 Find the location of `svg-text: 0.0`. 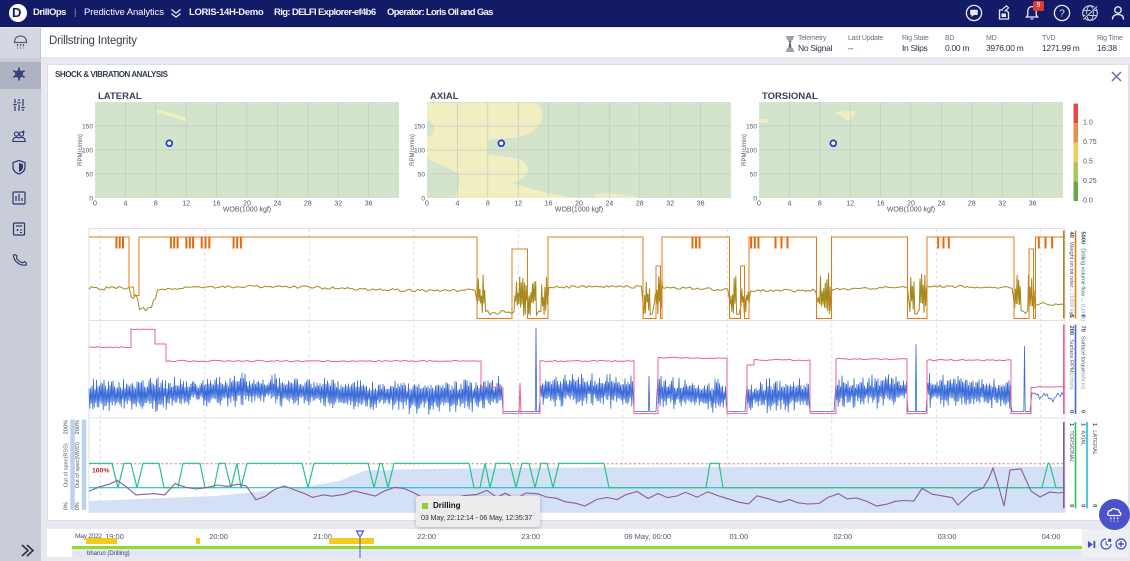

svg-text: 0.0 is located at coordinates (1088, 201).